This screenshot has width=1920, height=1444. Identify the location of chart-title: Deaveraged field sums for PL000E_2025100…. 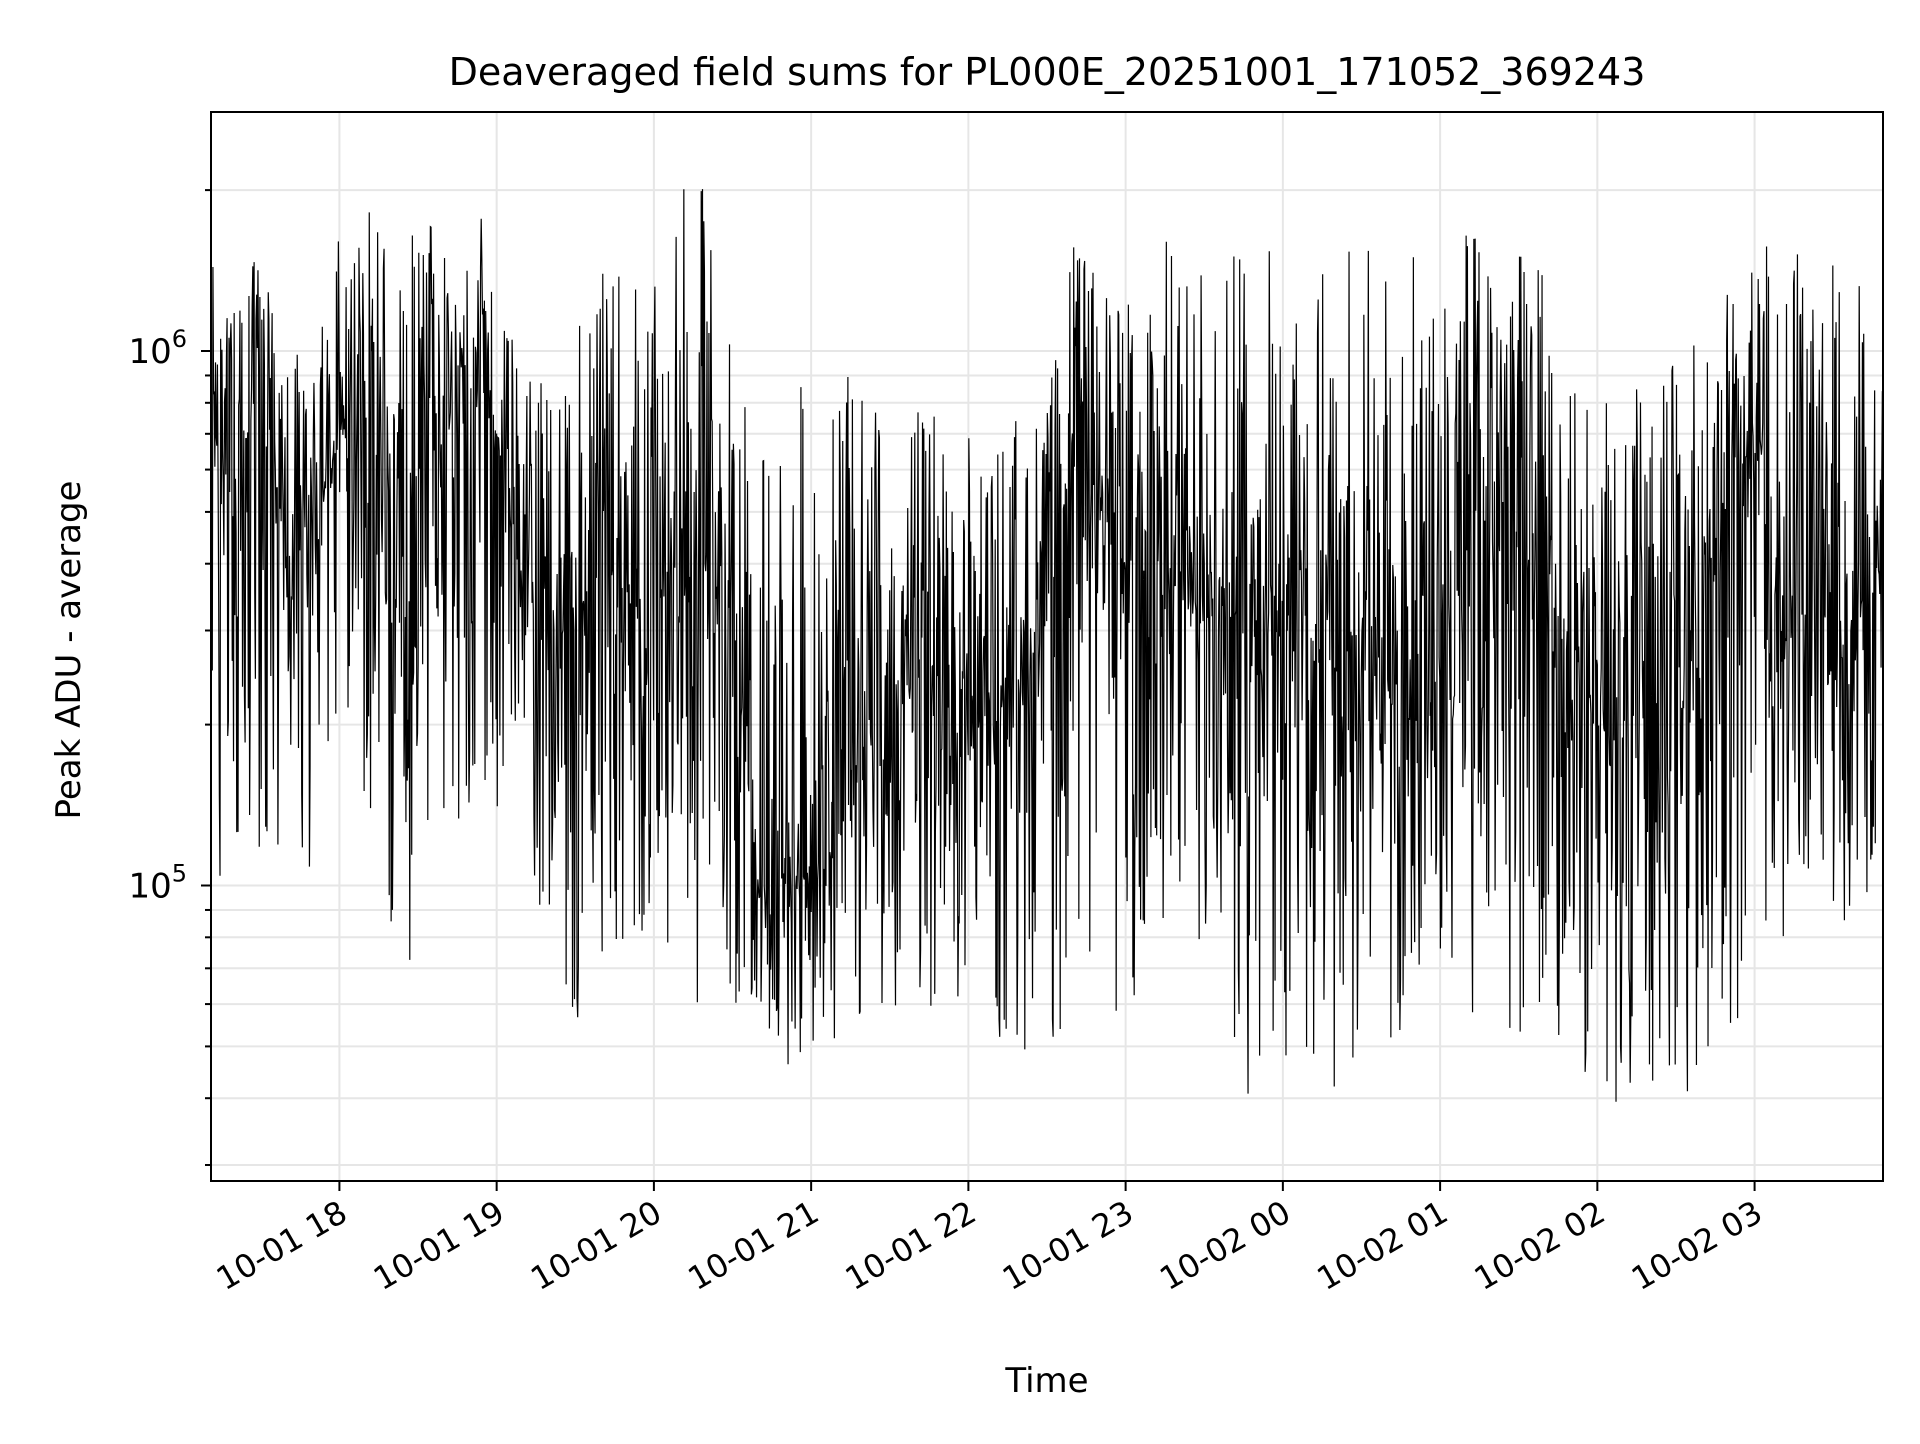
(1047, 72).